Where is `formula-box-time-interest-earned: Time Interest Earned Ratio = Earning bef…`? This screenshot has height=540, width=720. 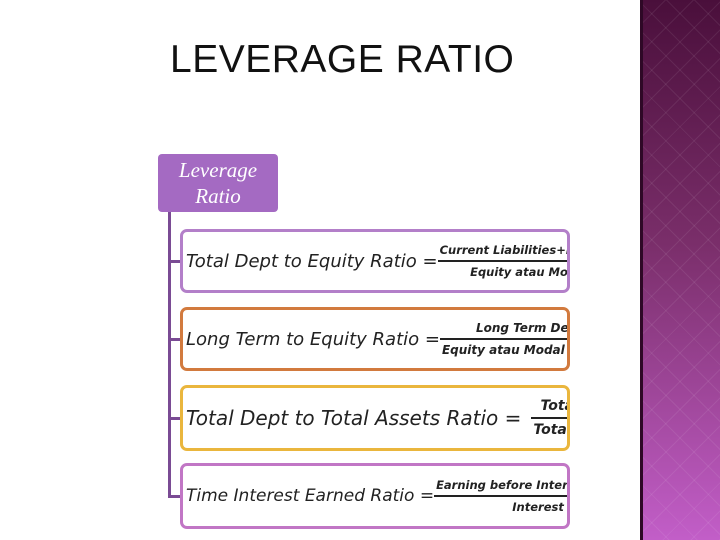 formula-box-time-interest-earned: Time Interest Earned Ratio = Earning bef… is located at coordinates (375, 496).